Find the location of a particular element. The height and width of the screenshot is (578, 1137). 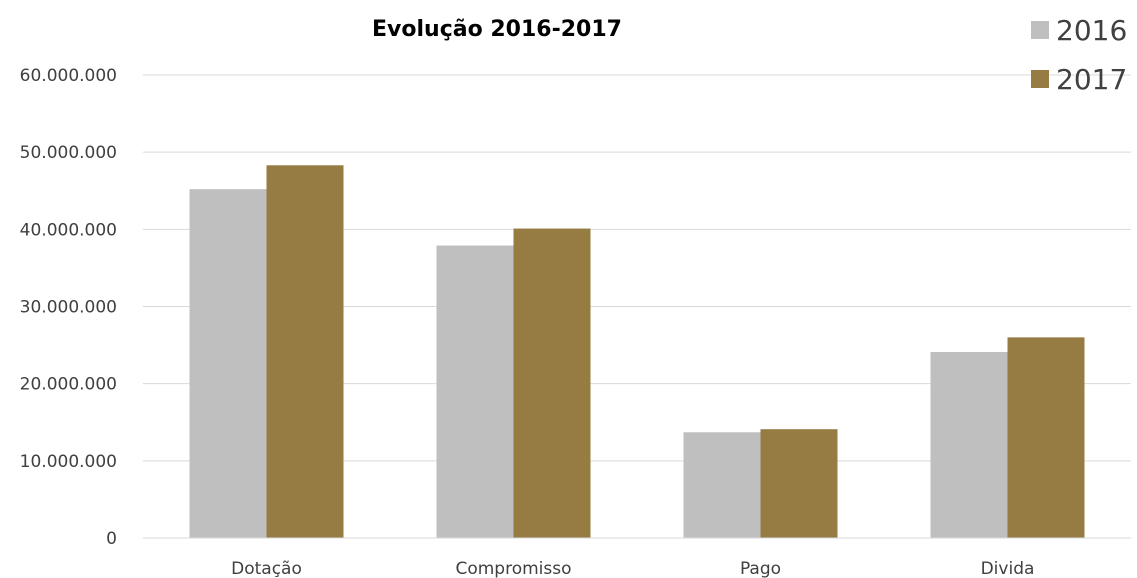

y-tick-label: 30.000.000 is located at coordinates (68, 308).